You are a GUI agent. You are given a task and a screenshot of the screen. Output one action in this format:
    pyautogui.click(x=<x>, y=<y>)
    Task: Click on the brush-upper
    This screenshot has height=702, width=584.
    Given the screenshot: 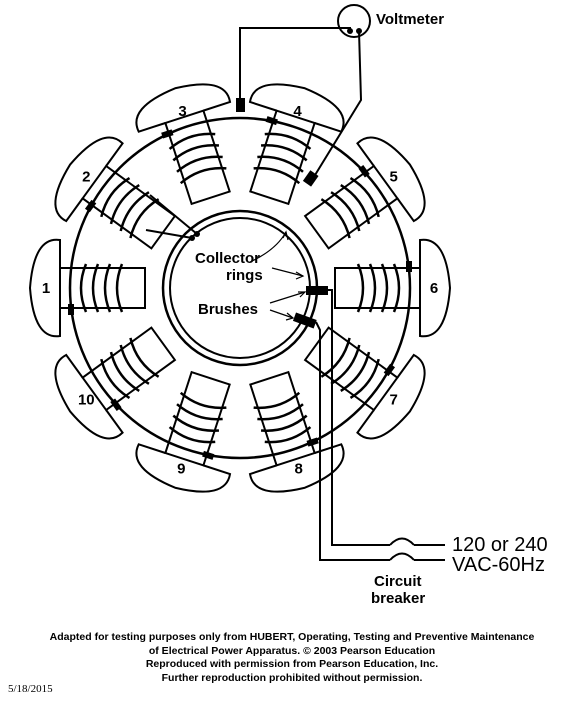 What is the action you would take?
    pyautogui.click(x=317, y=290)
    